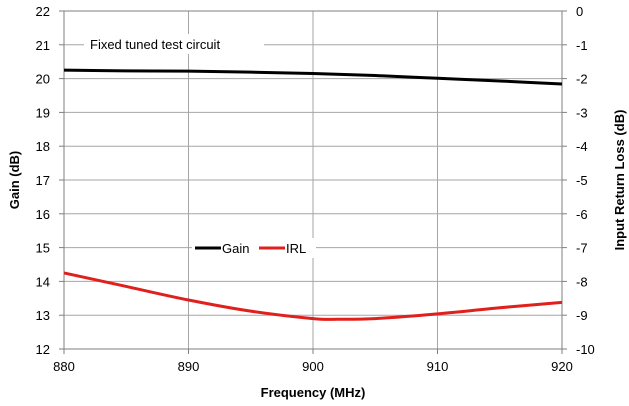 The image size is (629, 406). Describe the element at coordinates (43, 45) in the screenshot. I see `left-tick-label: 21` at that location.